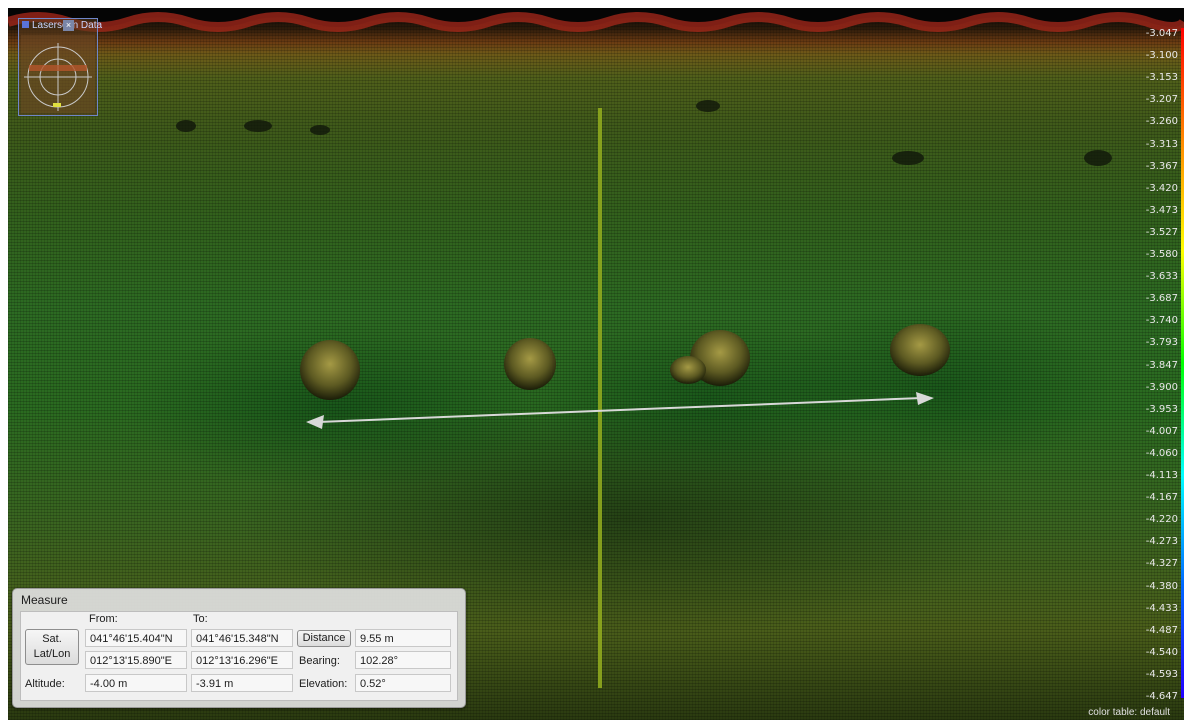 This screenshot has width=1184, height=720. What do you see at coordinates (242, 638) in the screenshot?
I see `to-latitude-field: 041°46'15.348"N` at bounding box center [242, 638].